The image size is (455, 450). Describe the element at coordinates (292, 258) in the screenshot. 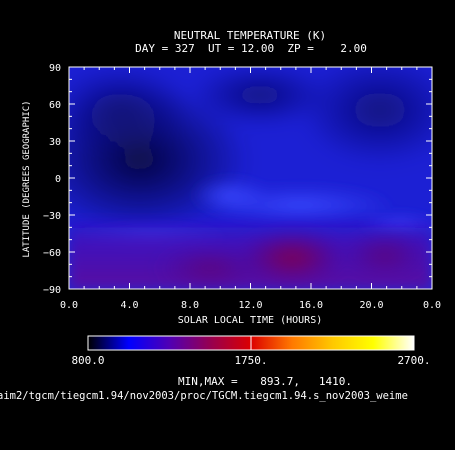

I see `hot-region-southern` at that location.